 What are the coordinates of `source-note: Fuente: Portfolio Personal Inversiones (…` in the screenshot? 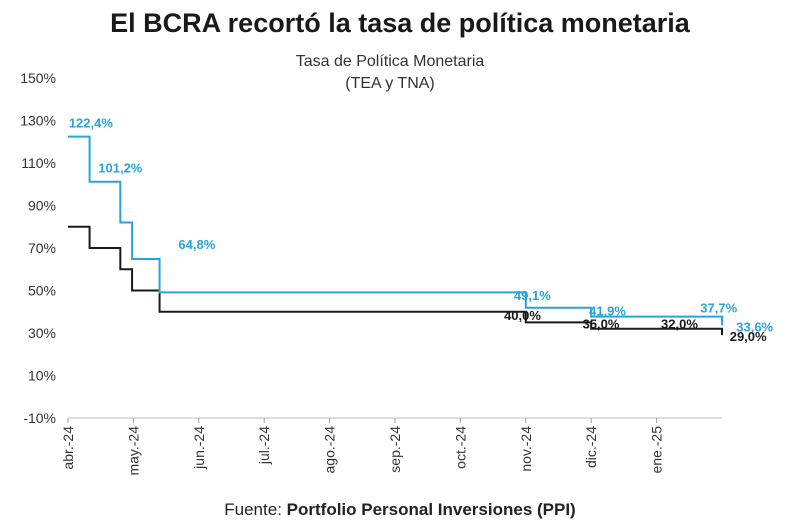 It's located at (400, 510).